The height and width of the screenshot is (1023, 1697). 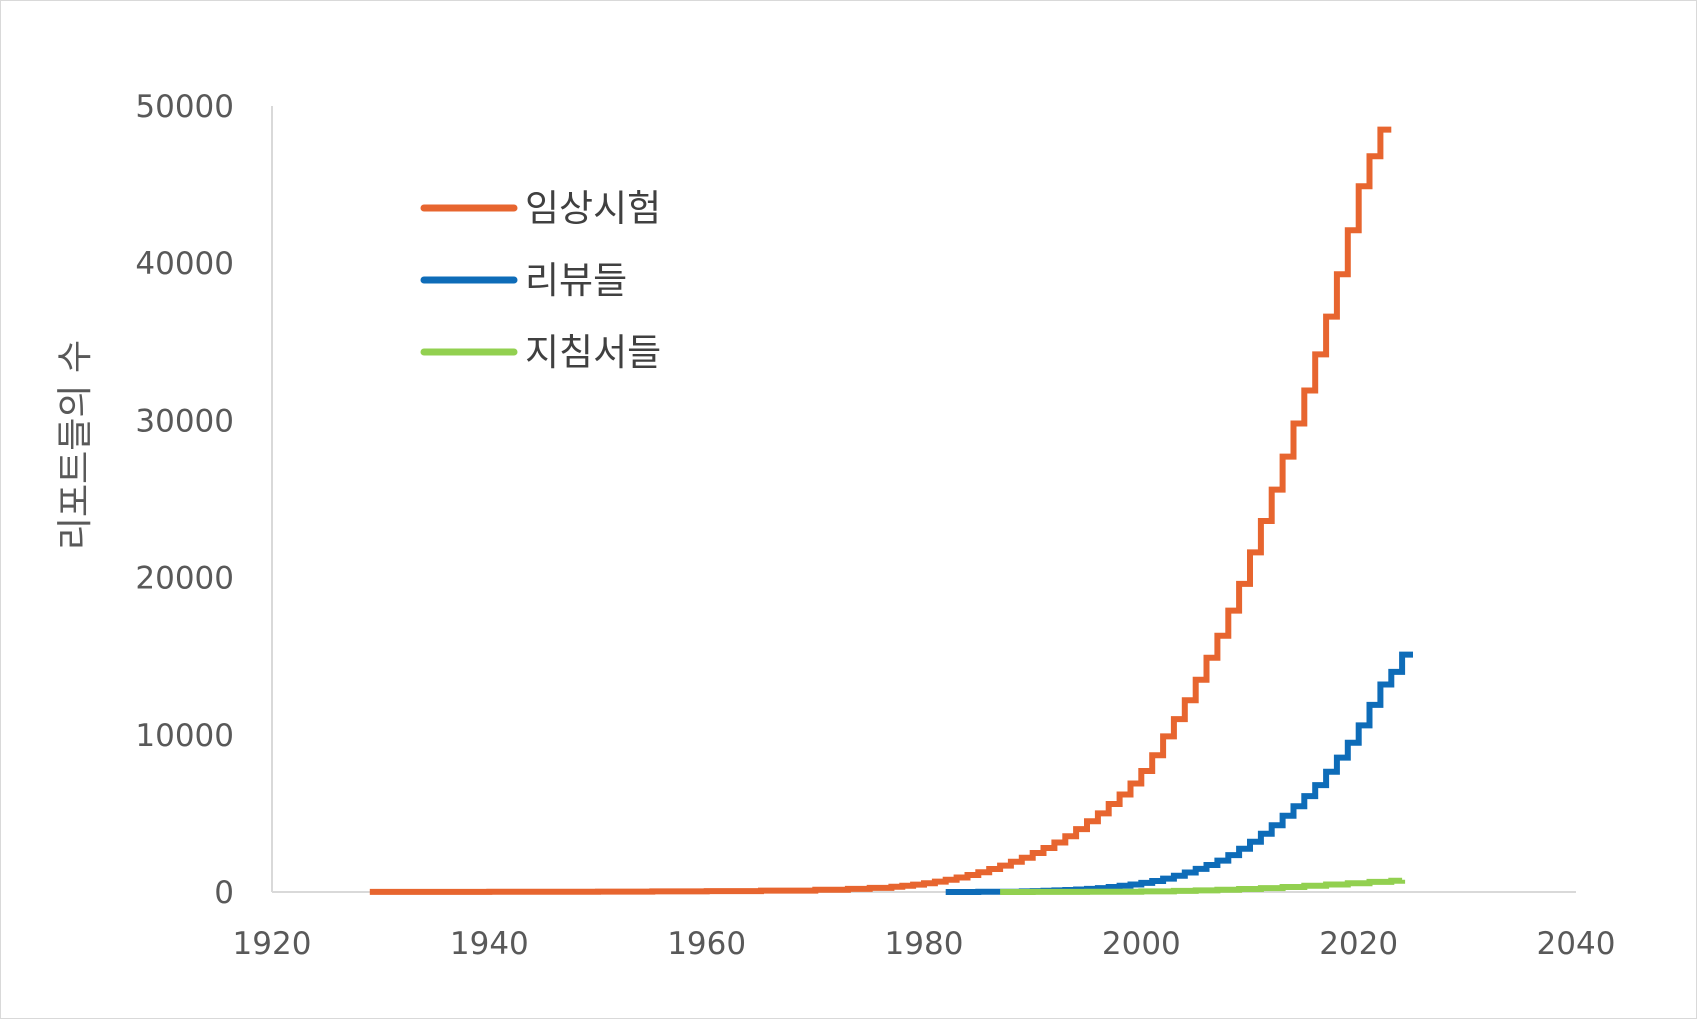 What do you see at coordinates (184, 736) in the screenshot?
I see `y-tick-label: 10000` at bounding box center [184, 736].